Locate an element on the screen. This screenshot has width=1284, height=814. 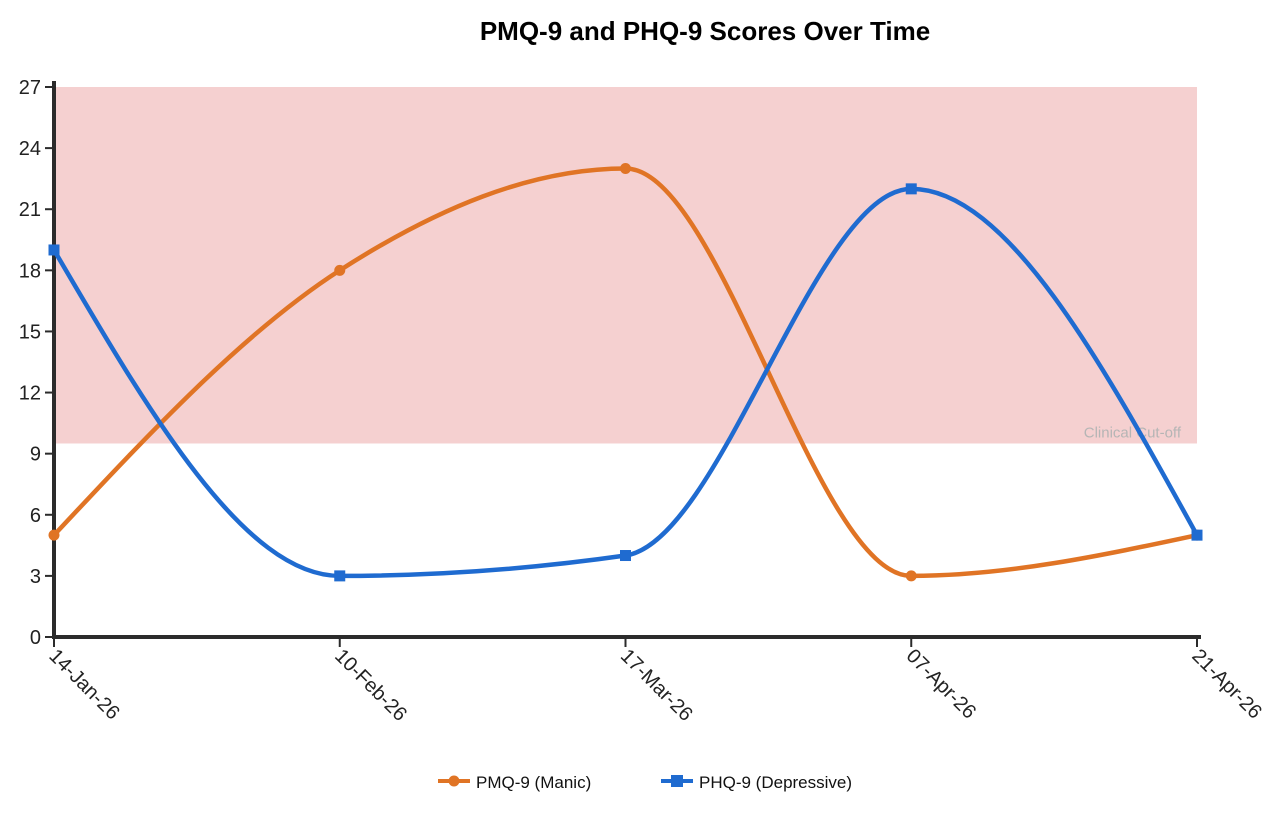
x-tick-label: 07-Apr-26 is located at coordinates (941, 684).